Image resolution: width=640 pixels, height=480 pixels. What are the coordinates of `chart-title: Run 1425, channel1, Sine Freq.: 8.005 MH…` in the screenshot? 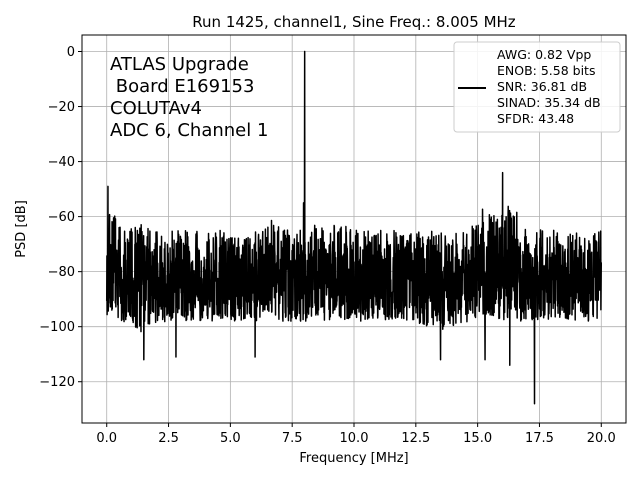 It's located at (354, 22).